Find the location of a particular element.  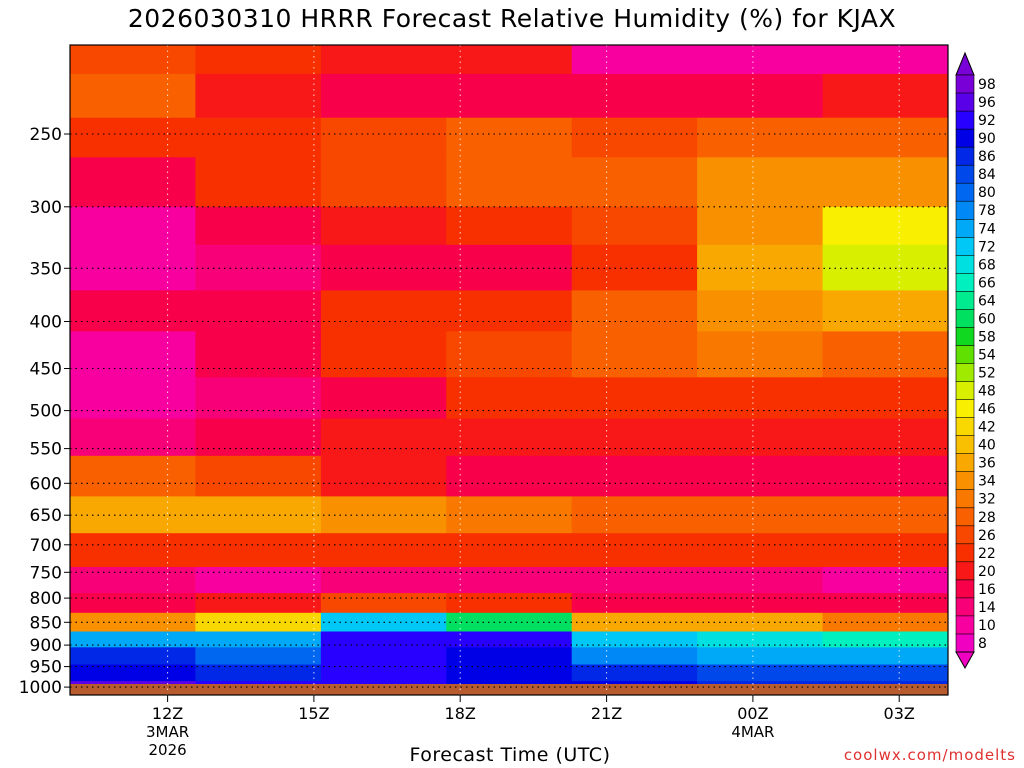

colorbar-label: 72 is located at coordinates (987, 247).